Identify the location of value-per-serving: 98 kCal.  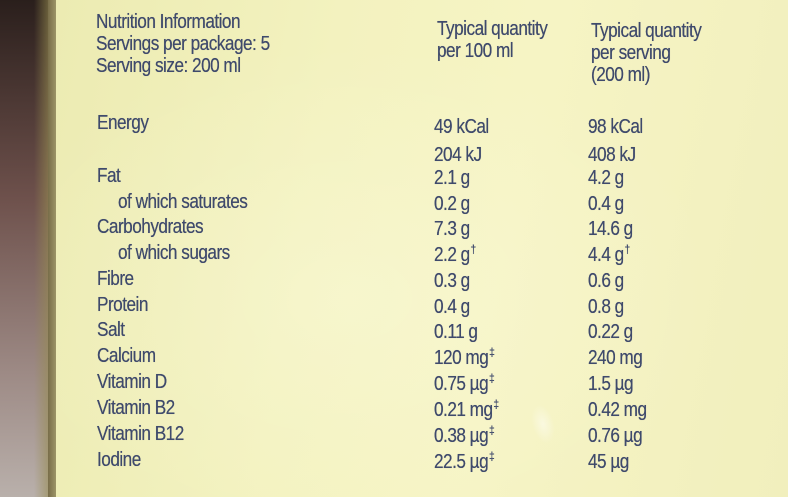
(616, 126).